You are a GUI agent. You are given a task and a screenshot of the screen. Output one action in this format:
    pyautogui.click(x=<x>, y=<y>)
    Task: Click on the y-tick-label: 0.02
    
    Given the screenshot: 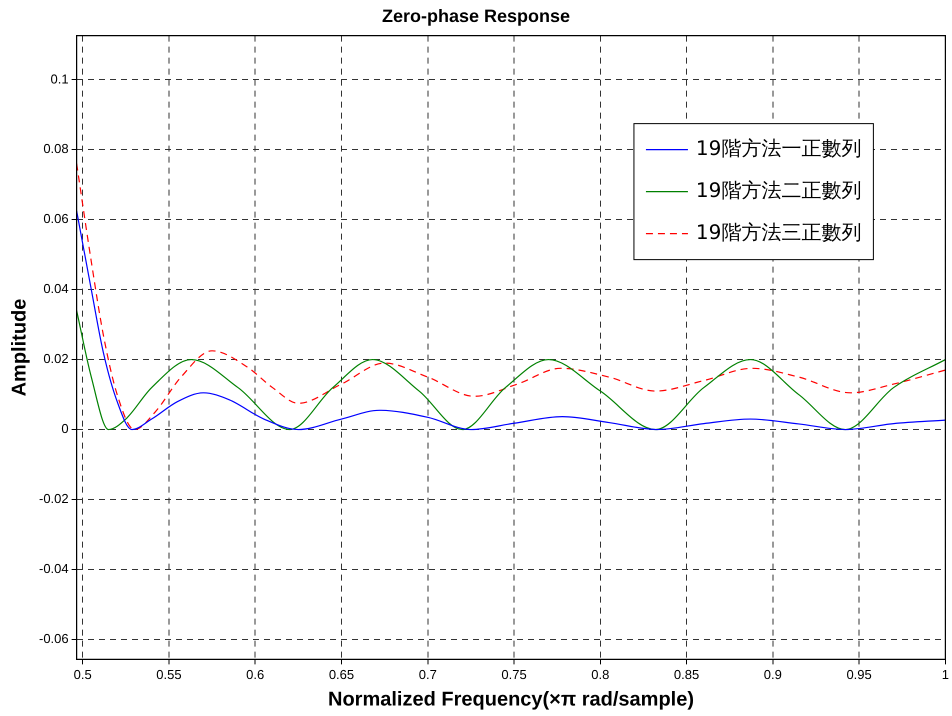 What is the action you would take?
    pyautogui.click(x=56, y=358)
    